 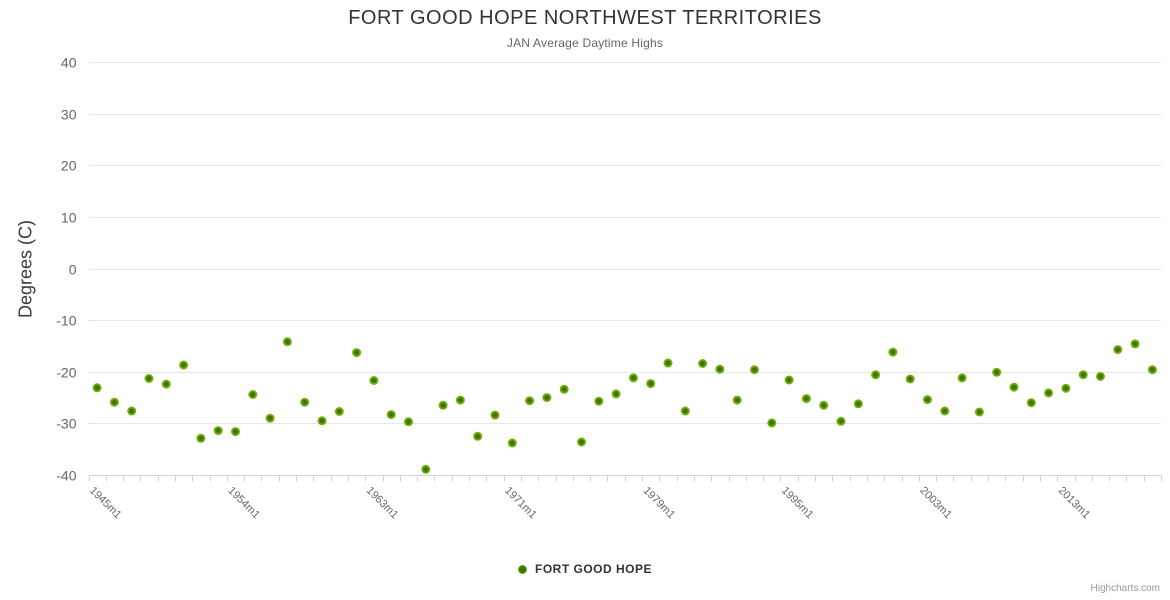 What do you see at coordinates (66, 321) in the screenshot?
I see `y-tick-label: -10` at bounding box center [66, 321].